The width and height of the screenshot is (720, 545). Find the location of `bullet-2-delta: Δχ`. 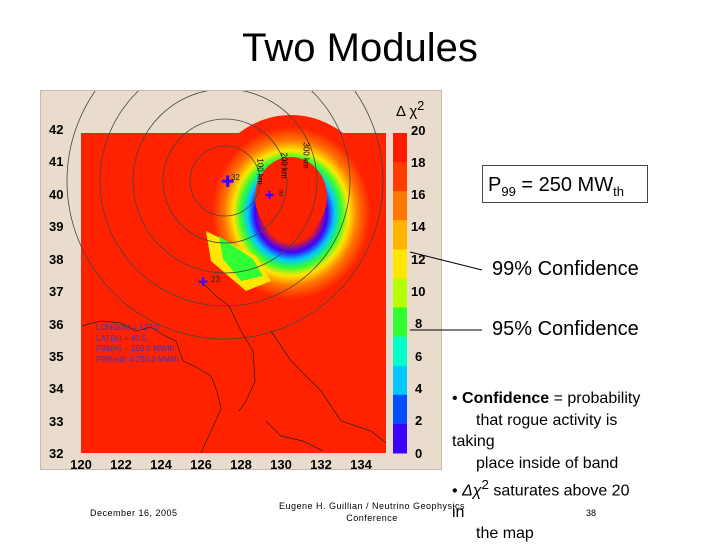

bullet-2-delta: Δχ is located at coordinates (472, 491).